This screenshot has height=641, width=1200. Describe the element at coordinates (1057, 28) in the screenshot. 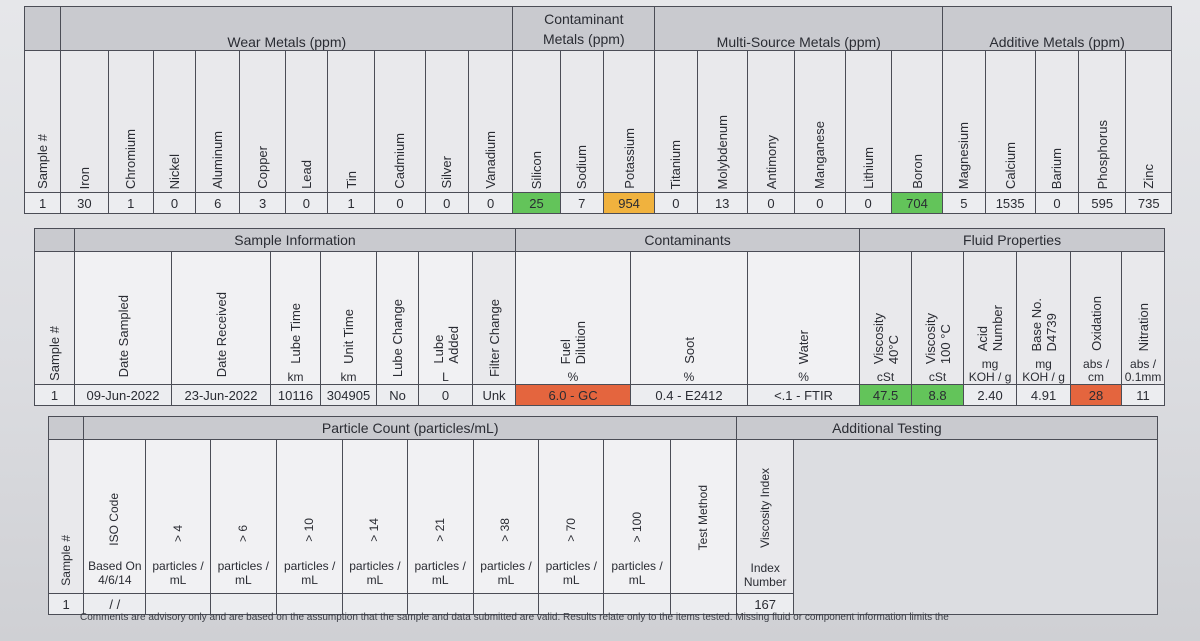

I see `group-additive-metals: Additive Metals (ppm)` at that location.